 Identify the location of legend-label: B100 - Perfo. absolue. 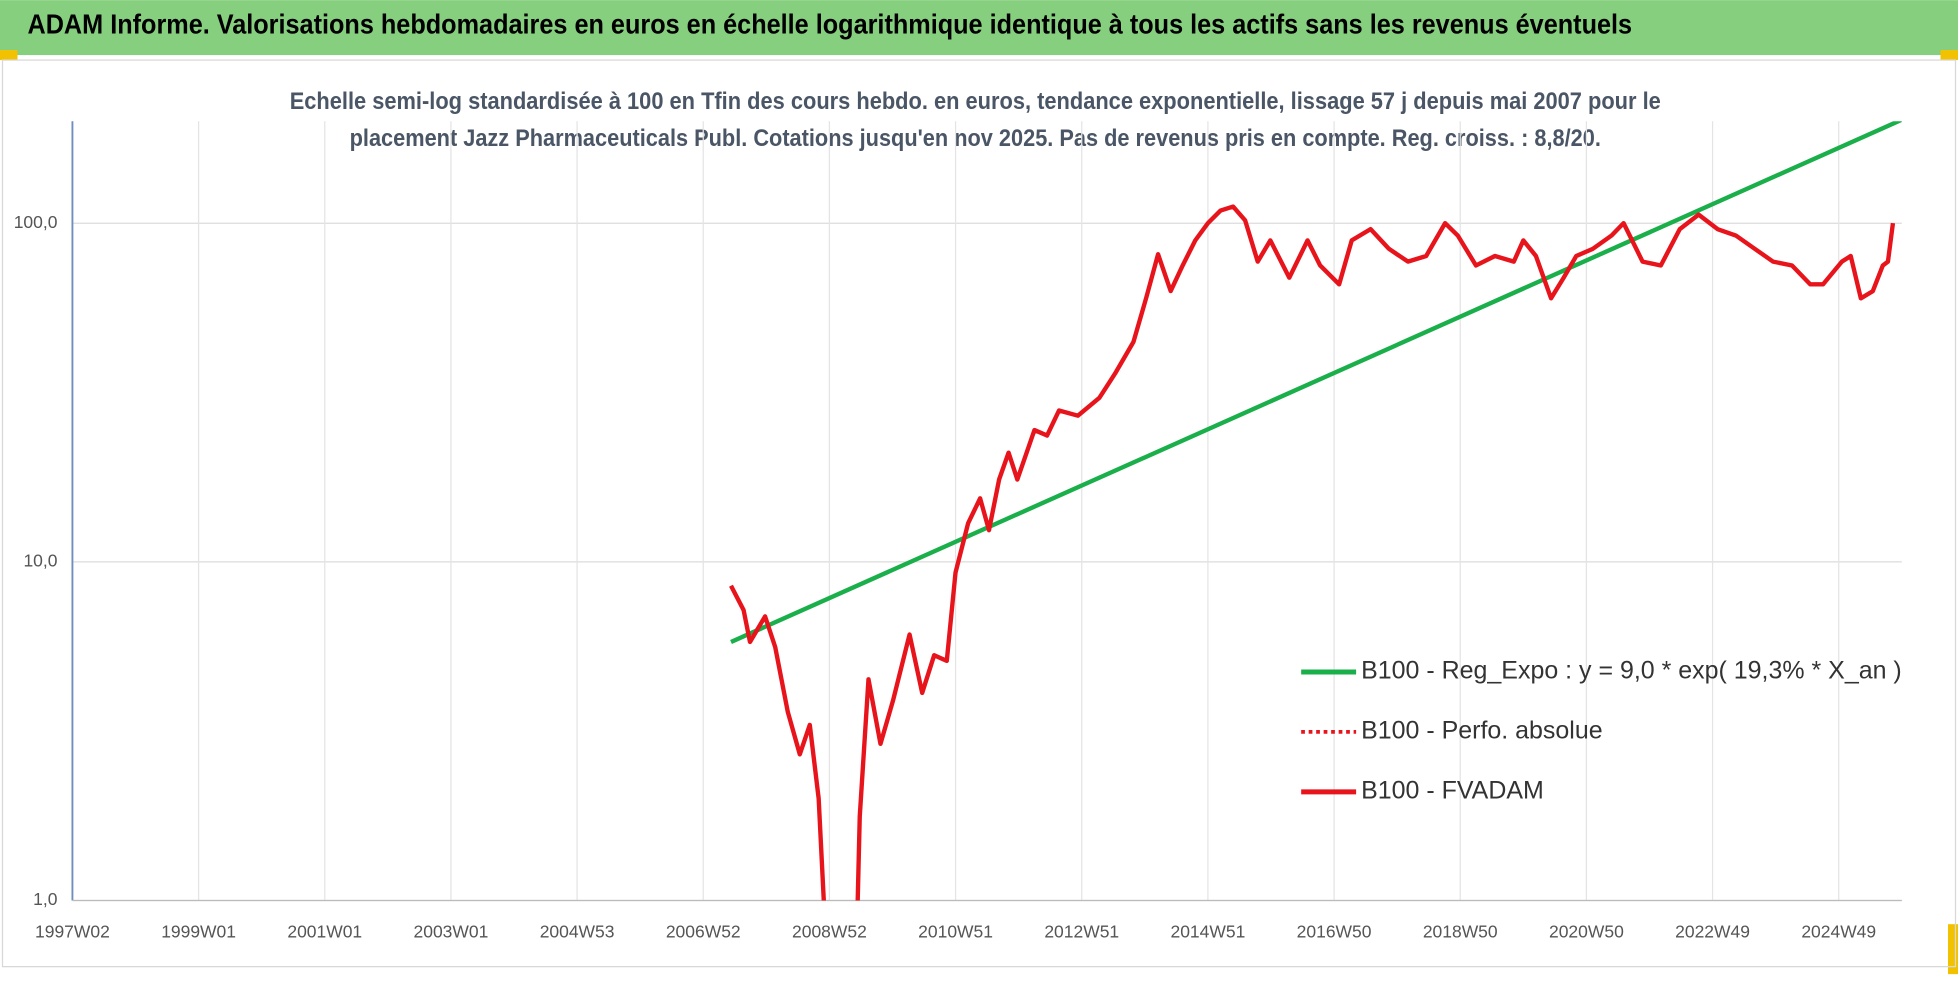
(1482, 730).